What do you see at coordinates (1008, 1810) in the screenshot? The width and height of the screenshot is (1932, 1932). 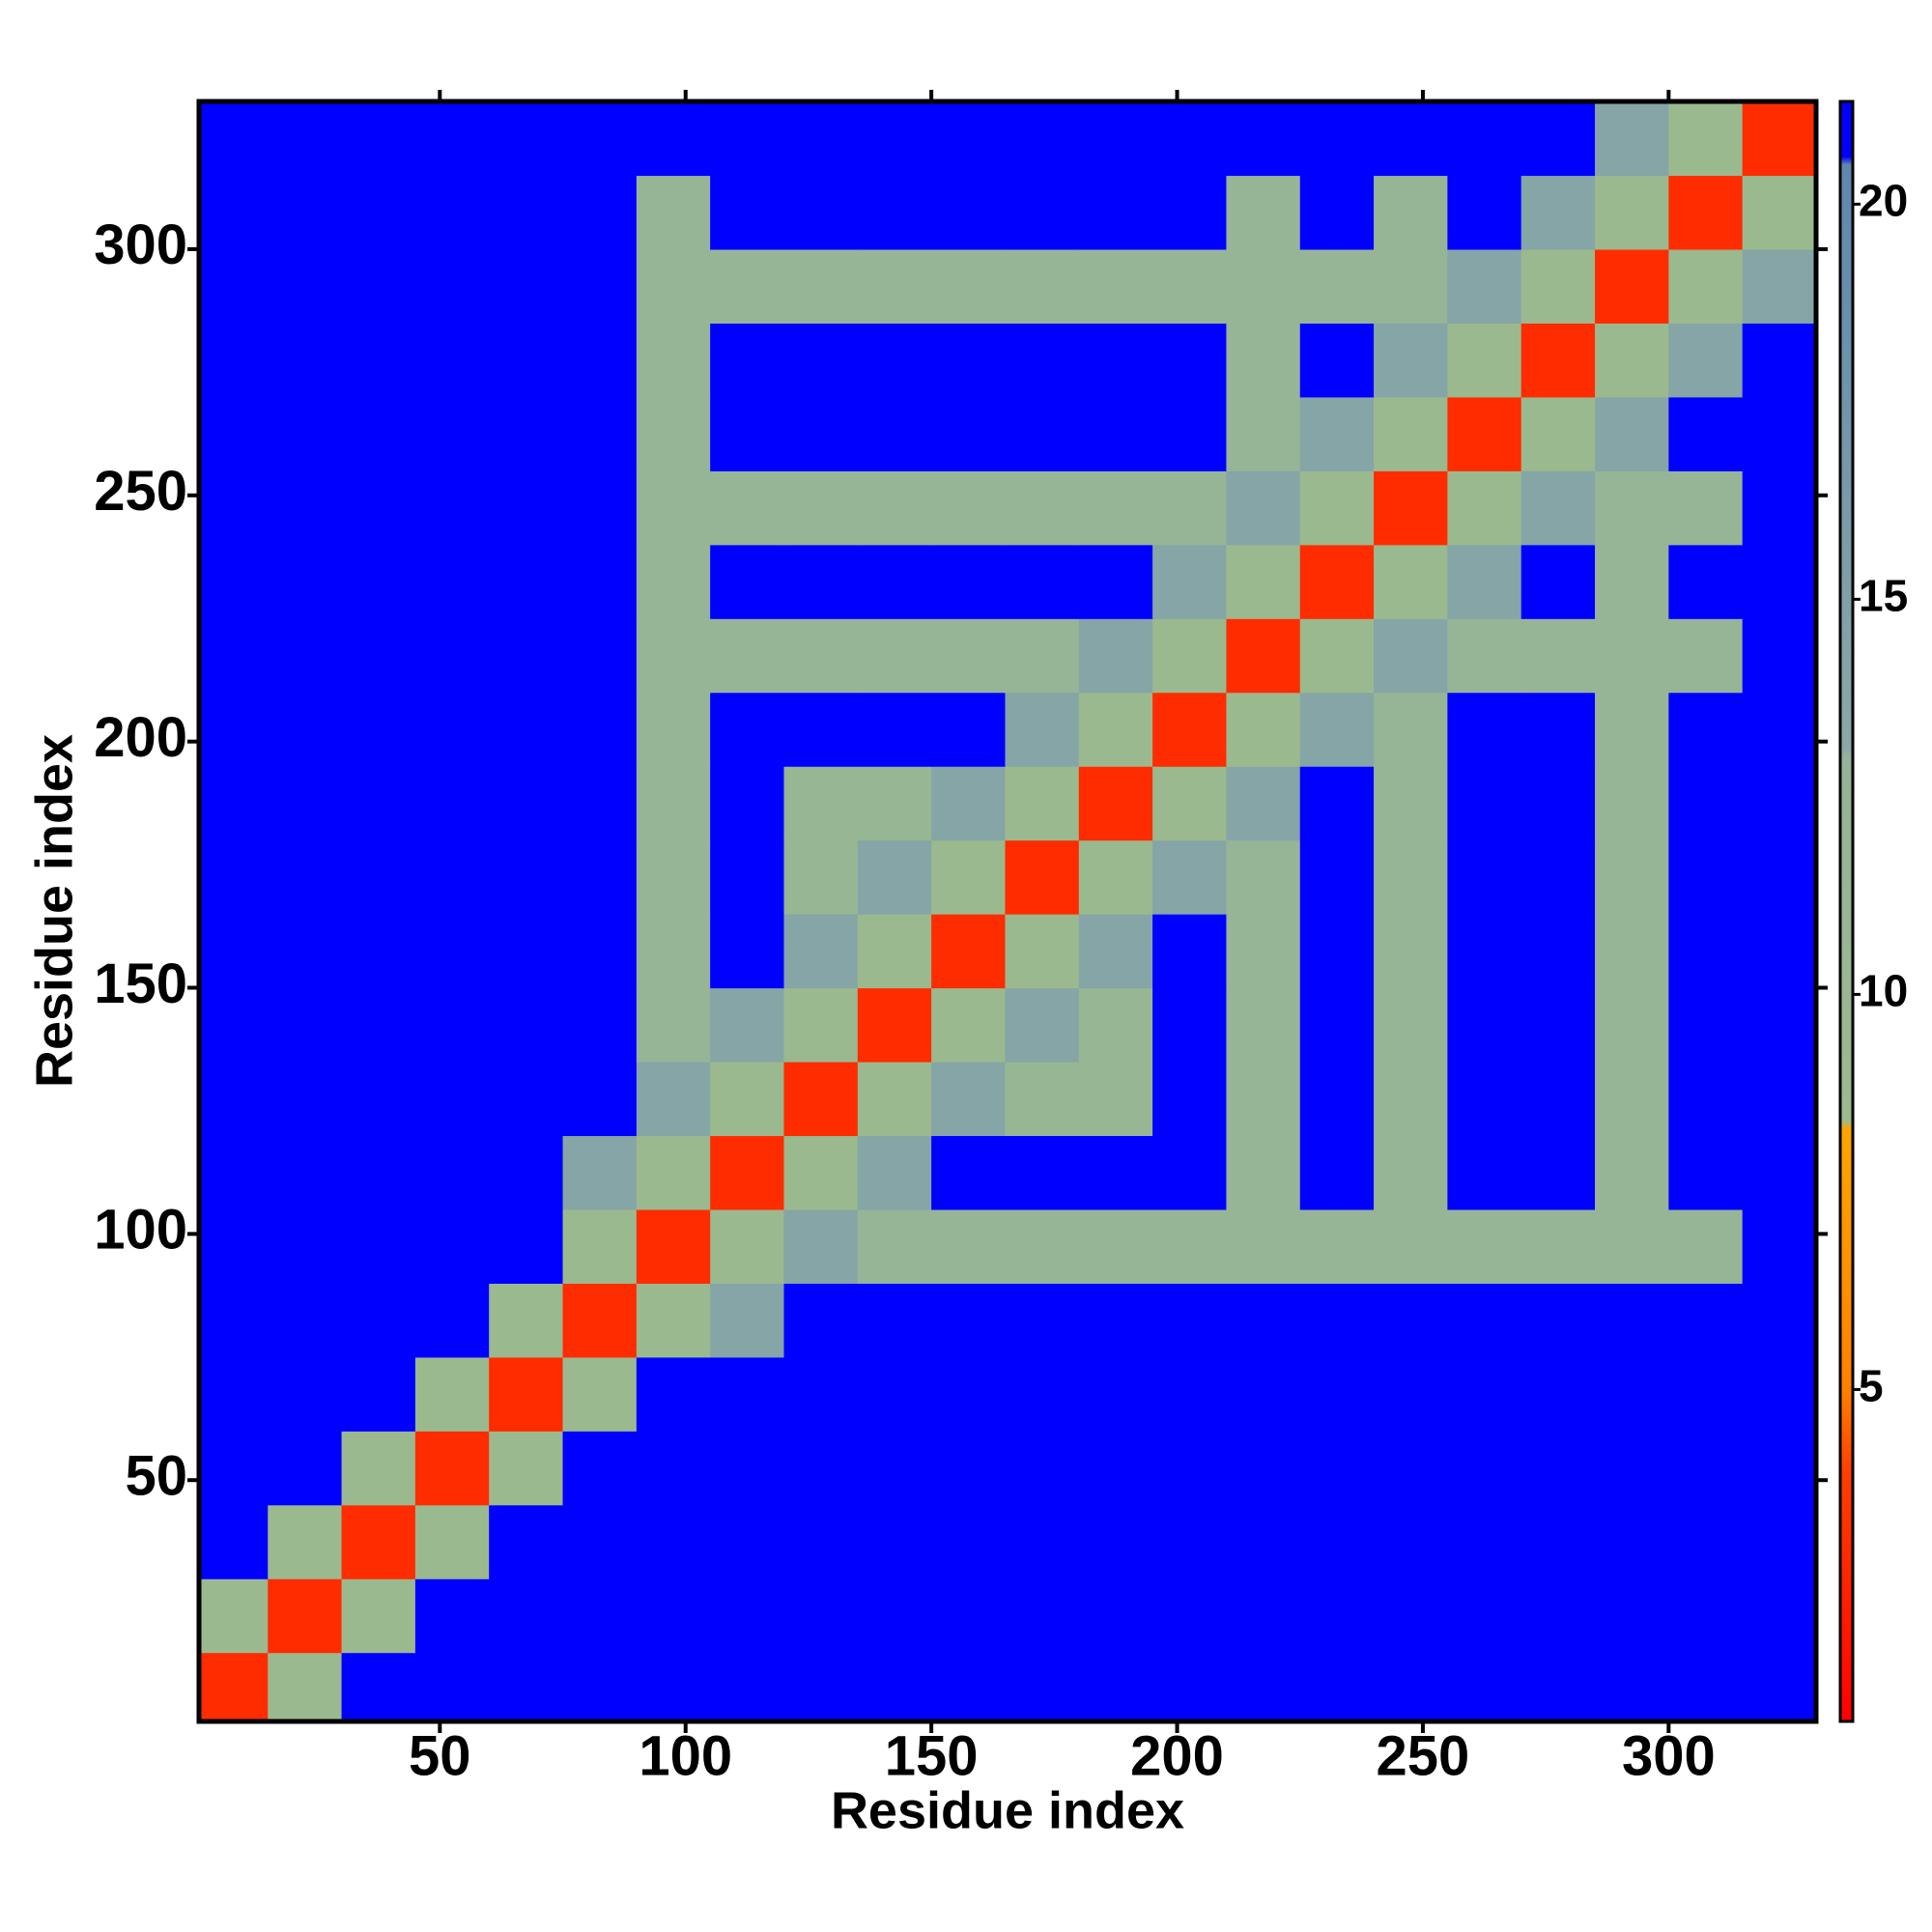 I see `x-axis-label: Residue index` at bounding box center [1008, 1810].